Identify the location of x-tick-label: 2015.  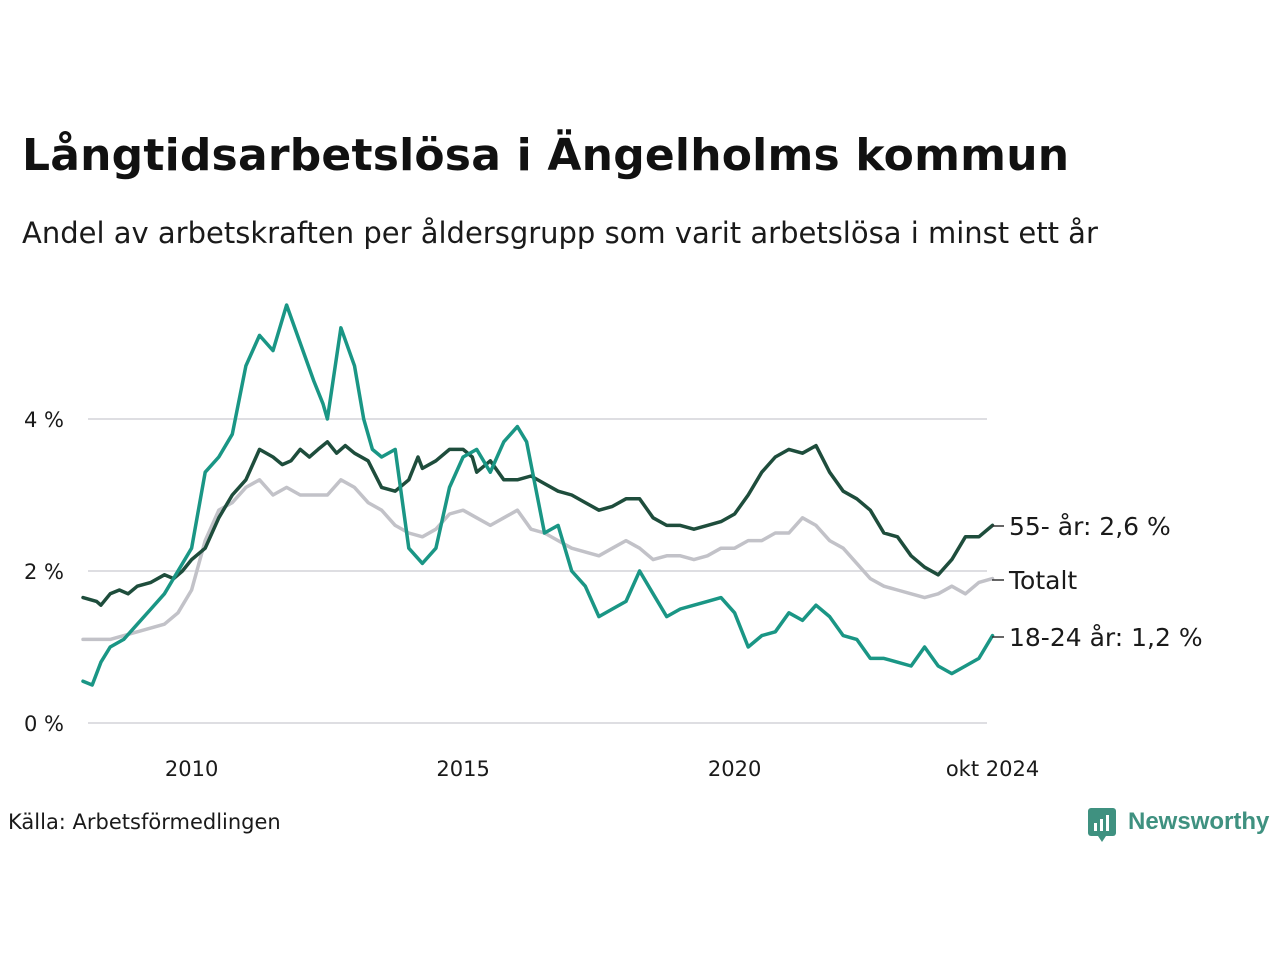
(462, 769).